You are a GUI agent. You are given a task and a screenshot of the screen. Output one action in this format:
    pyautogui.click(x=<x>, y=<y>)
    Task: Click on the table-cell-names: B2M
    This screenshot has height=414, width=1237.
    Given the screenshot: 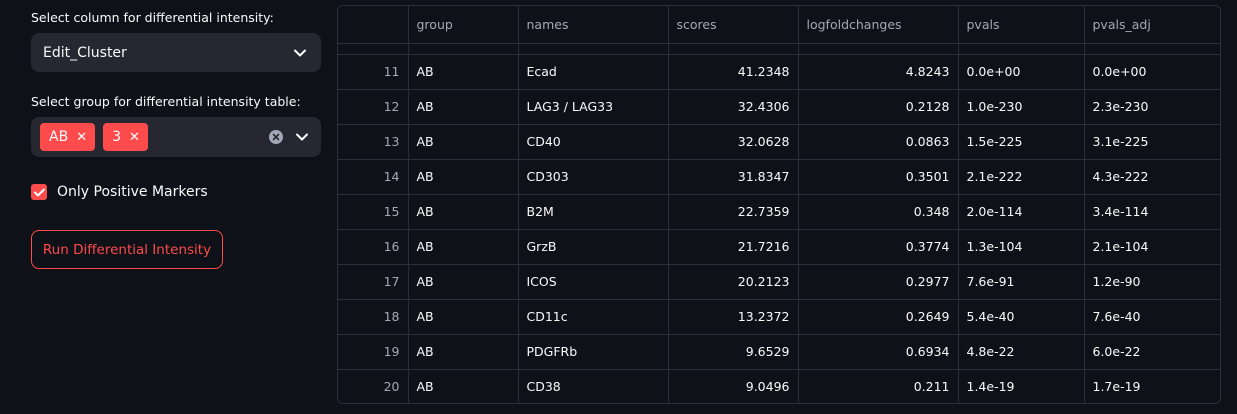 What is the action you would take?
    pyautogui.click(x=593, y=212)
    